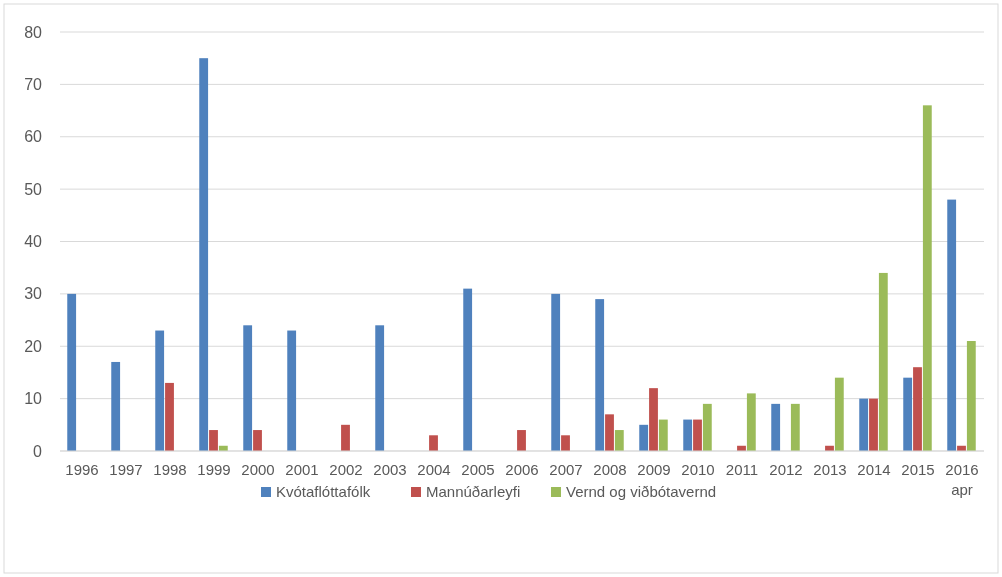 The height and width of the screenshot is (577, 1002). Describe the element at coordinates (33, 294) in the screenshot. I see `y-tick-label: 30` at that location.